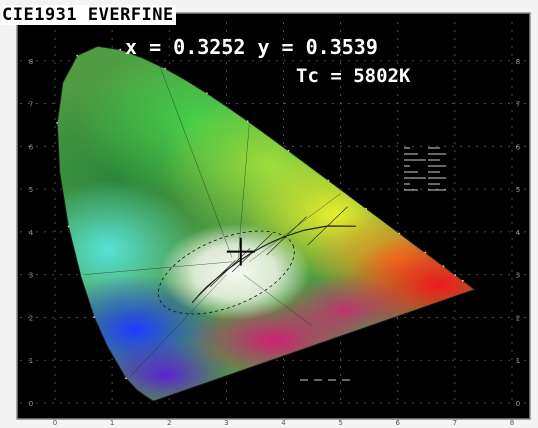 Image resolution: width=538 pixels, height=428 pixels. Describe the element at coordinates (518, 233) in the screenshot. I see `y-tick-label-right: 4` at that location.